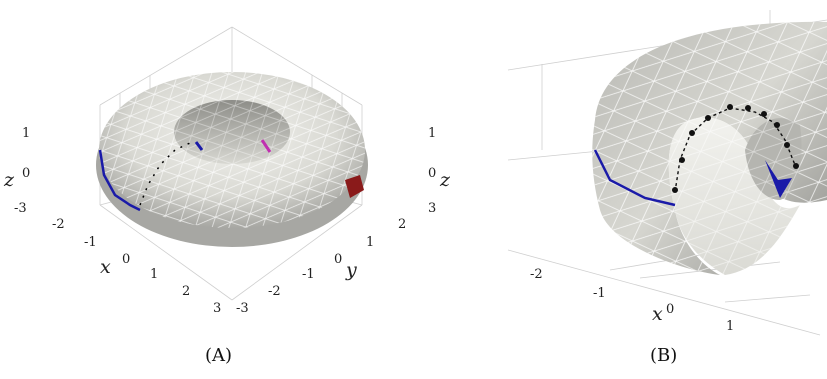 This screenshot has height=379, width=827. I want to click on caption-a: (A), so click(219, 355).